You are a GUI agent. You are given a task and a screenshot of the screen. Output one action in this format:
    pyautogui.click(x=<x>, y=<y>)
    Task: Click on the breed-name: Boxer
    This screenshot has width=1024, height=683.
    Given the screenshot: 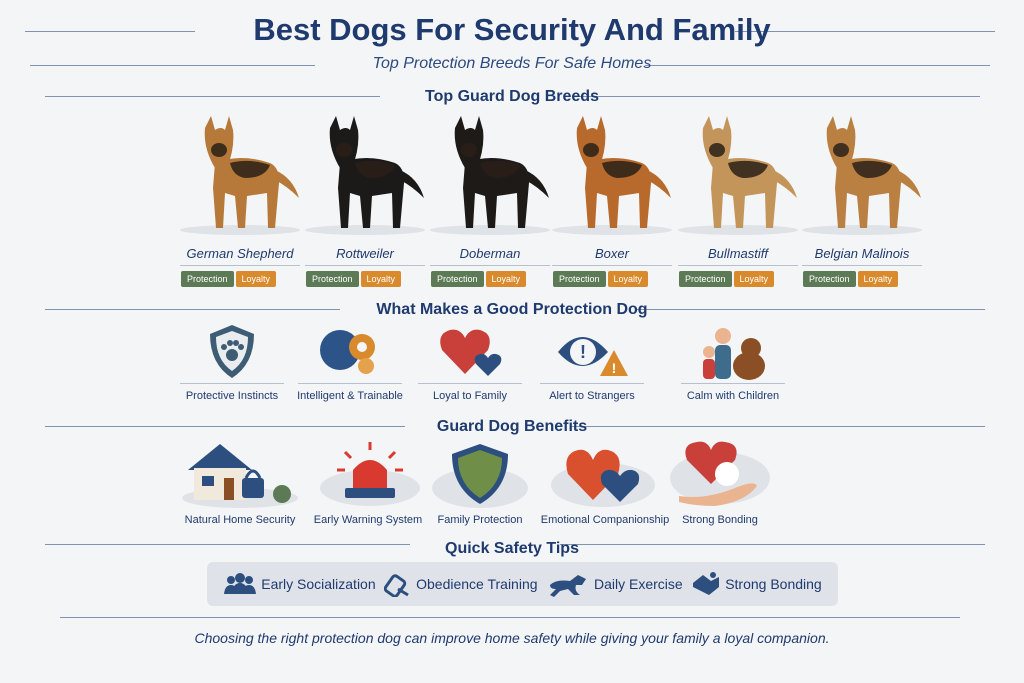 What is the action you would take?
    pyautogui.click(x=612, y=253)
    